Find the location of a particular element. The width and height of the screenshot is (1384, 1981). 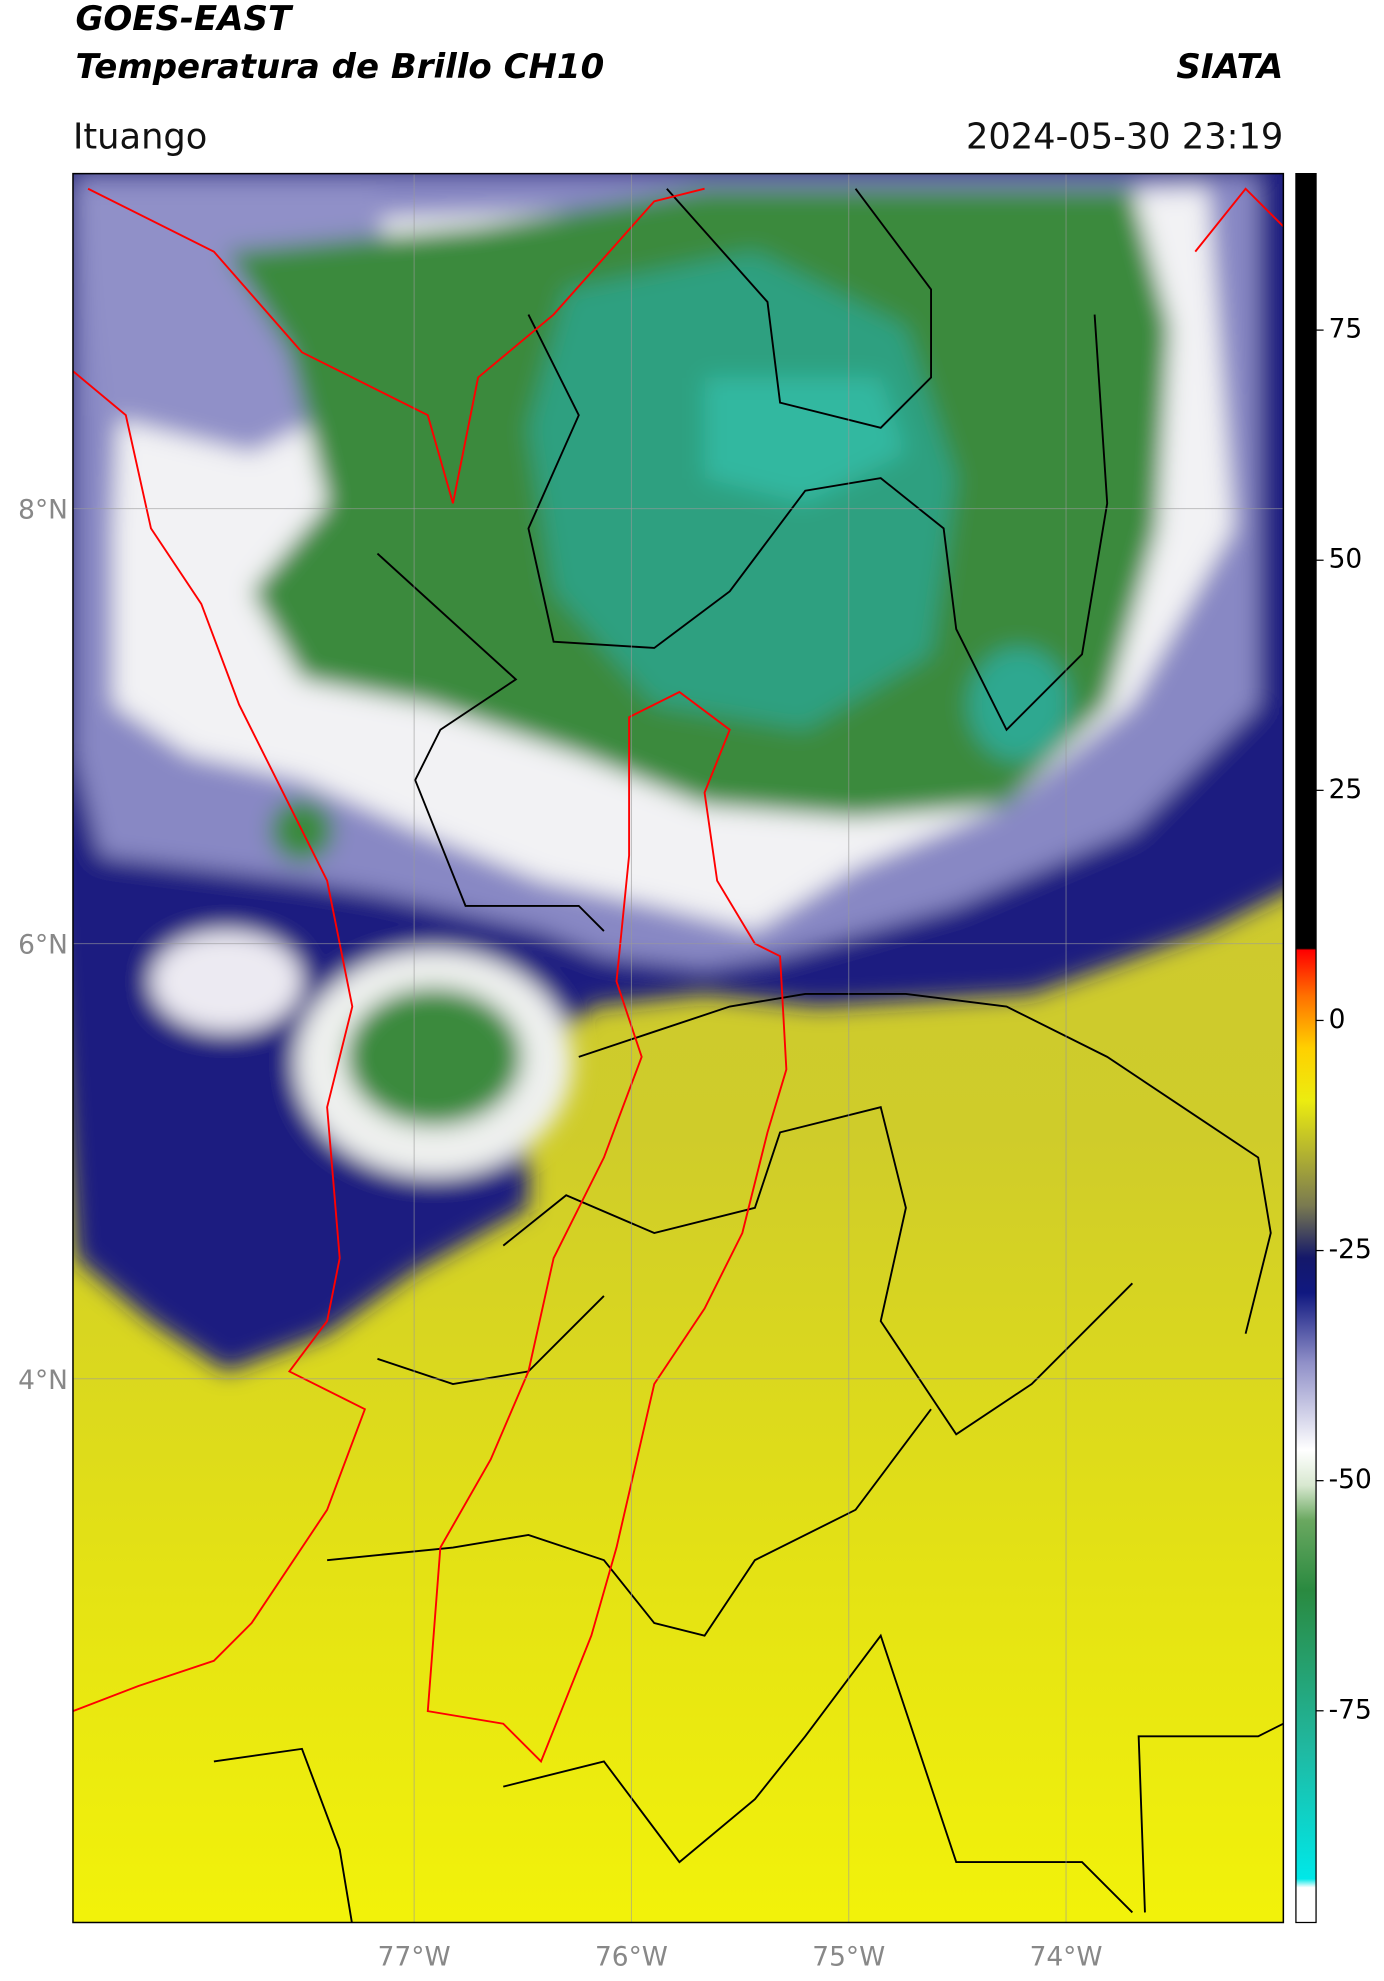

colorbar-tick-label: 25 is located at coordinates (1346, 789).